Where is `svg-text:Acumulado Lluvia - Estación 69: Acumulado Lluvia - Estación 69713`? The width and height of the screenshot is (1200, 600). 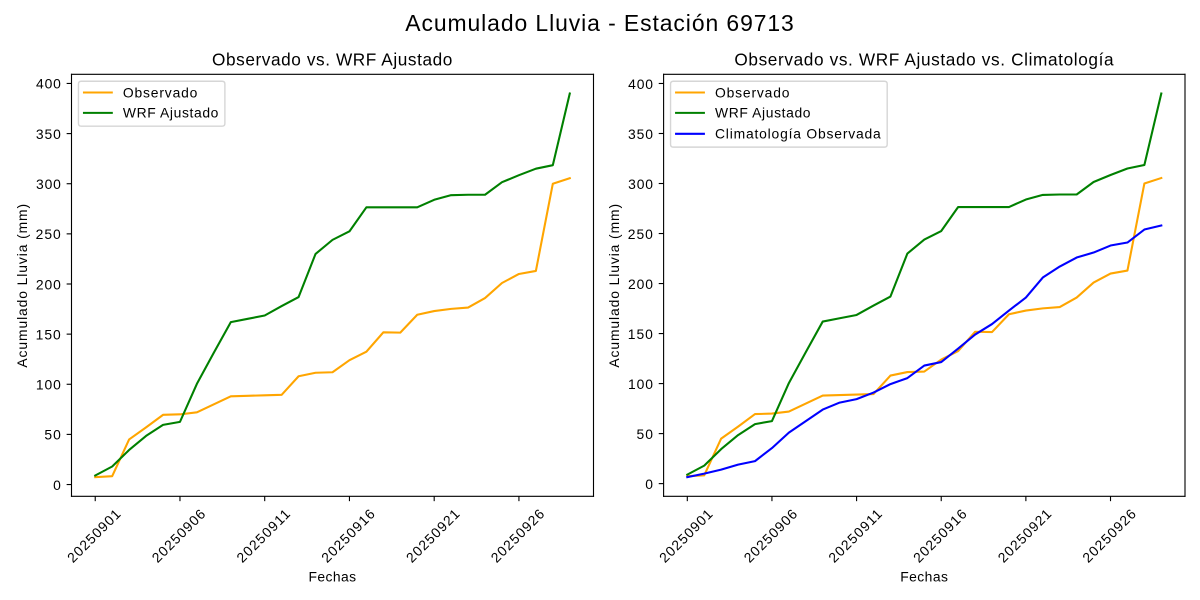 svg-text:Acumulado Lluvia - Estación 69: Acumulado Lluvia - Estación 69713 is located at coordinates (599, 23).